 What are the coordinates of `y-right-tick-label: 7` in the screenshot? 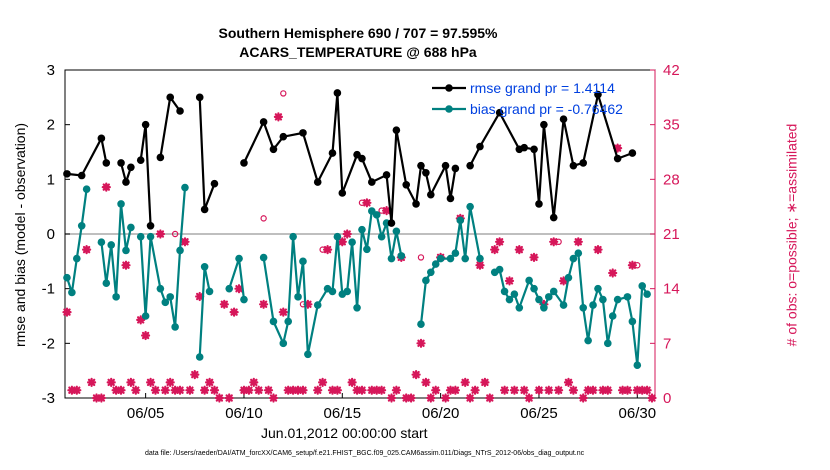 It's located at (667, 343).